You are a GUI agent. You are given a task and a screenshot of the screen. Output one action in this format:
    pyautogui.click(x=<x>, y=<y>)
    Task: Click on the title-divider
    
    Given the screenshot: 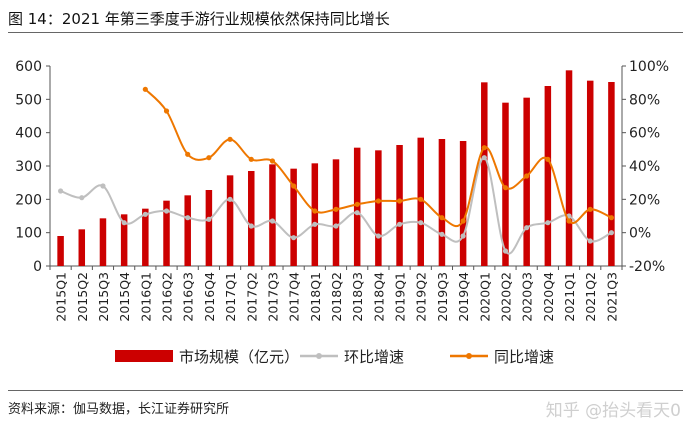 What is the action you would take?
    pyautogui.click(x=345, y=32)
    